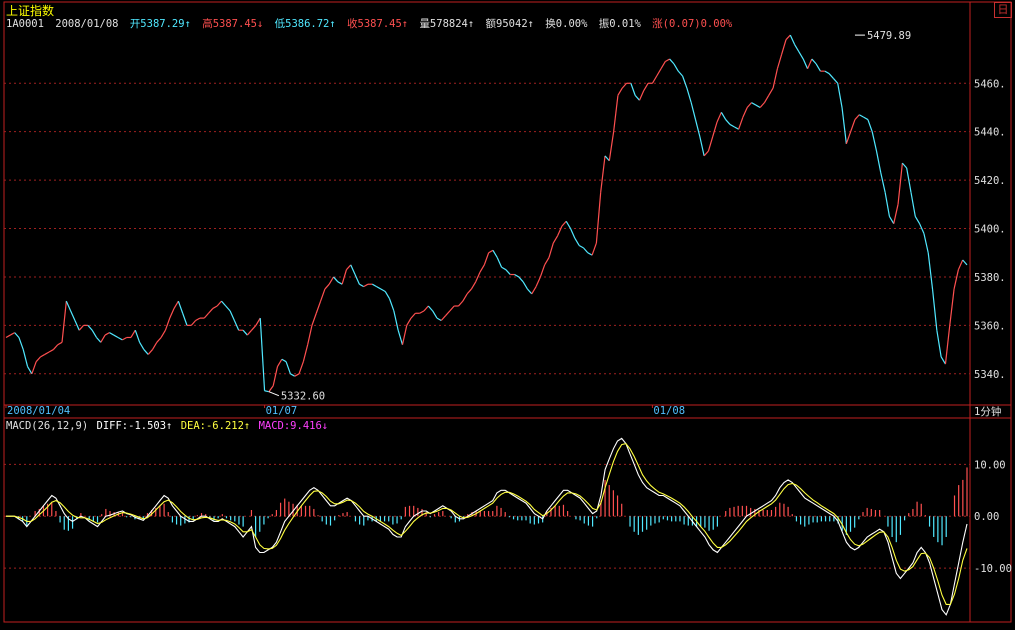  I want to click on high-price: 高5387.45↓, so click(233, 24).